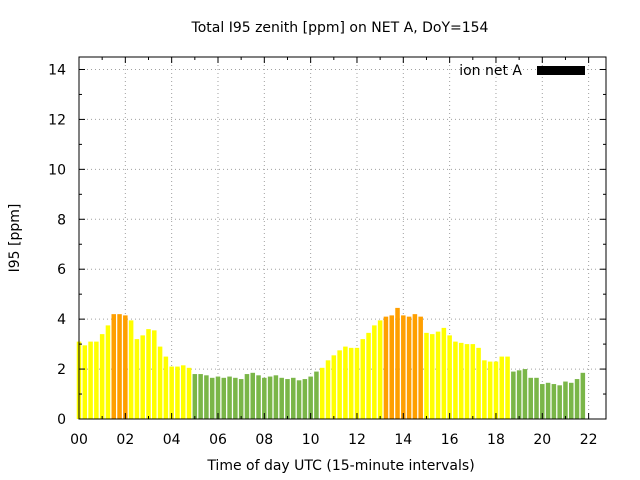  What do you see at coordinates (61, 320) in the screenshot?
I see `y-tick-label: 4` at bounding box center [61, 320].